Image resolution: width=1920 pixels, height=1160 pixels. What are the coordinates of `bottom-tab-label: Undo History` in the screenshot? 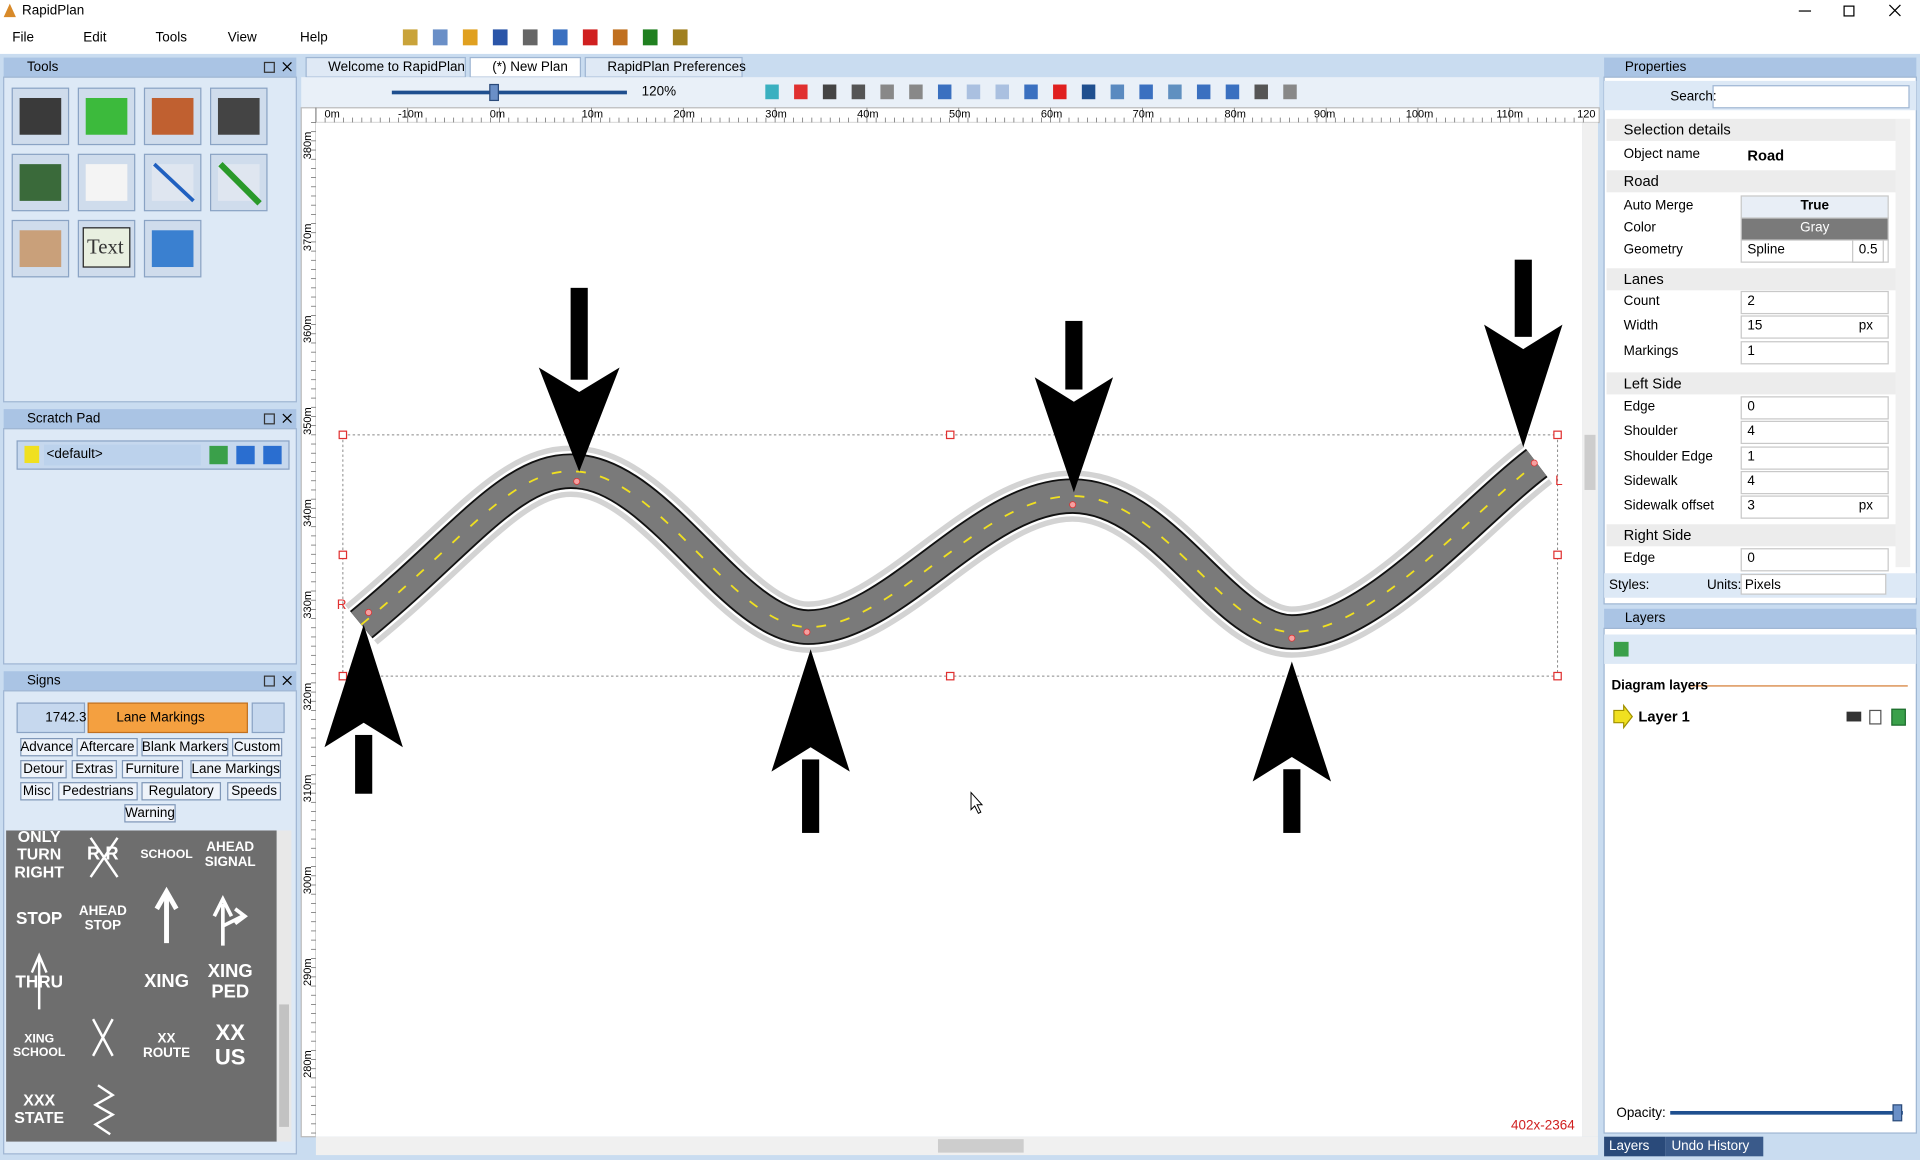 It's located at (1710, 1146).